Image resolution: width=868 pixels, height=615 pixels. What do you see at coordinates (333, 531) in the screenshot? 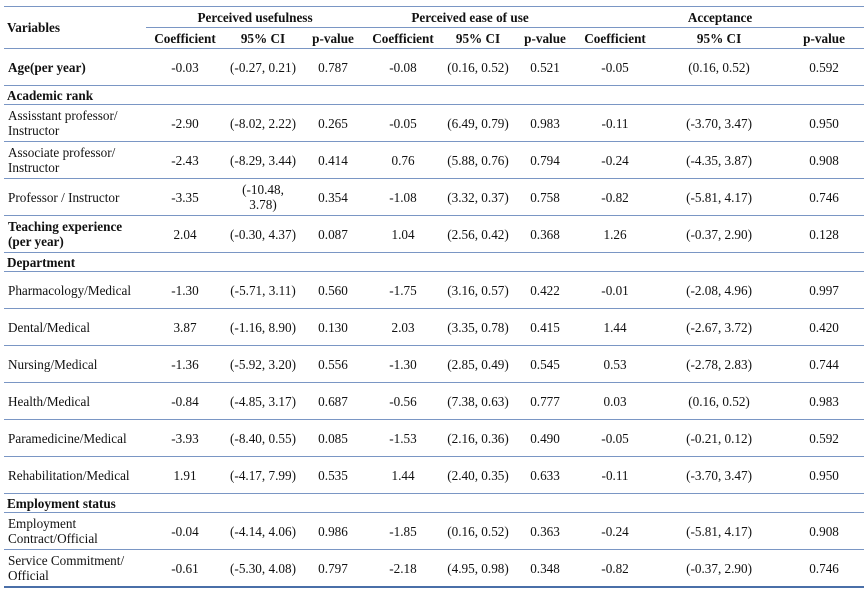
I see `p-value-cell: 0.986` at bounding box center [333, 531].